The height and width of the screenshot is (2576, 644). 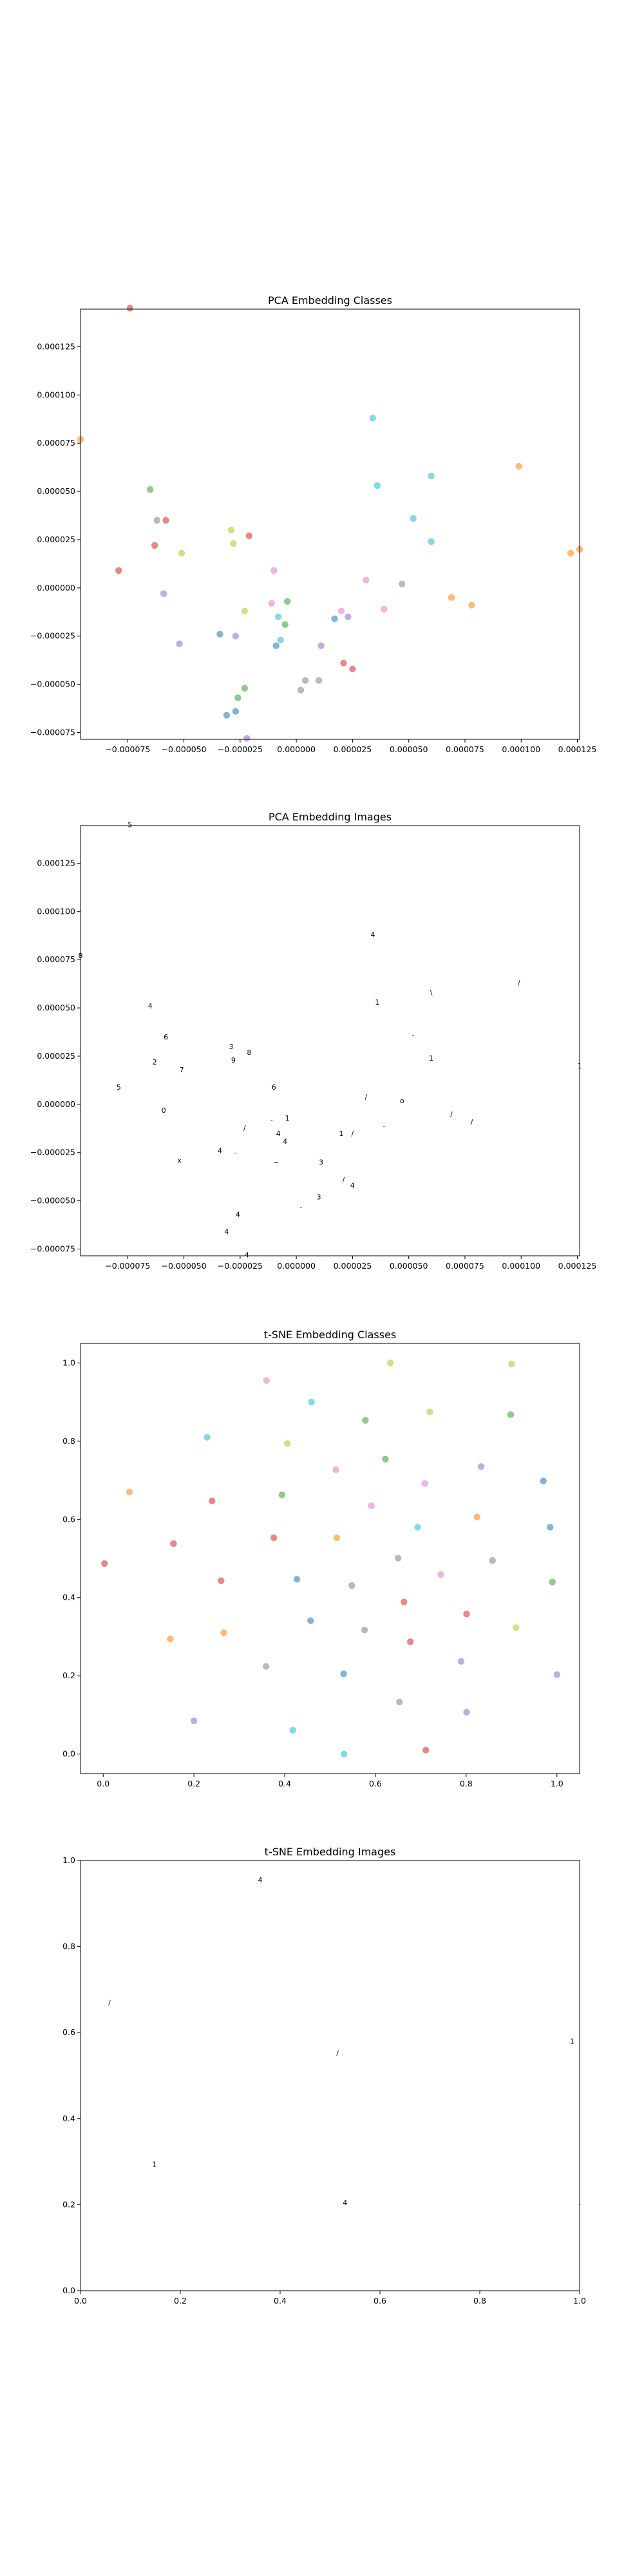 What do you see at coordinates (68, 2291) in the screenshot?
I see `y-tick-label: 0.0` at bounding box center [68, 2291].